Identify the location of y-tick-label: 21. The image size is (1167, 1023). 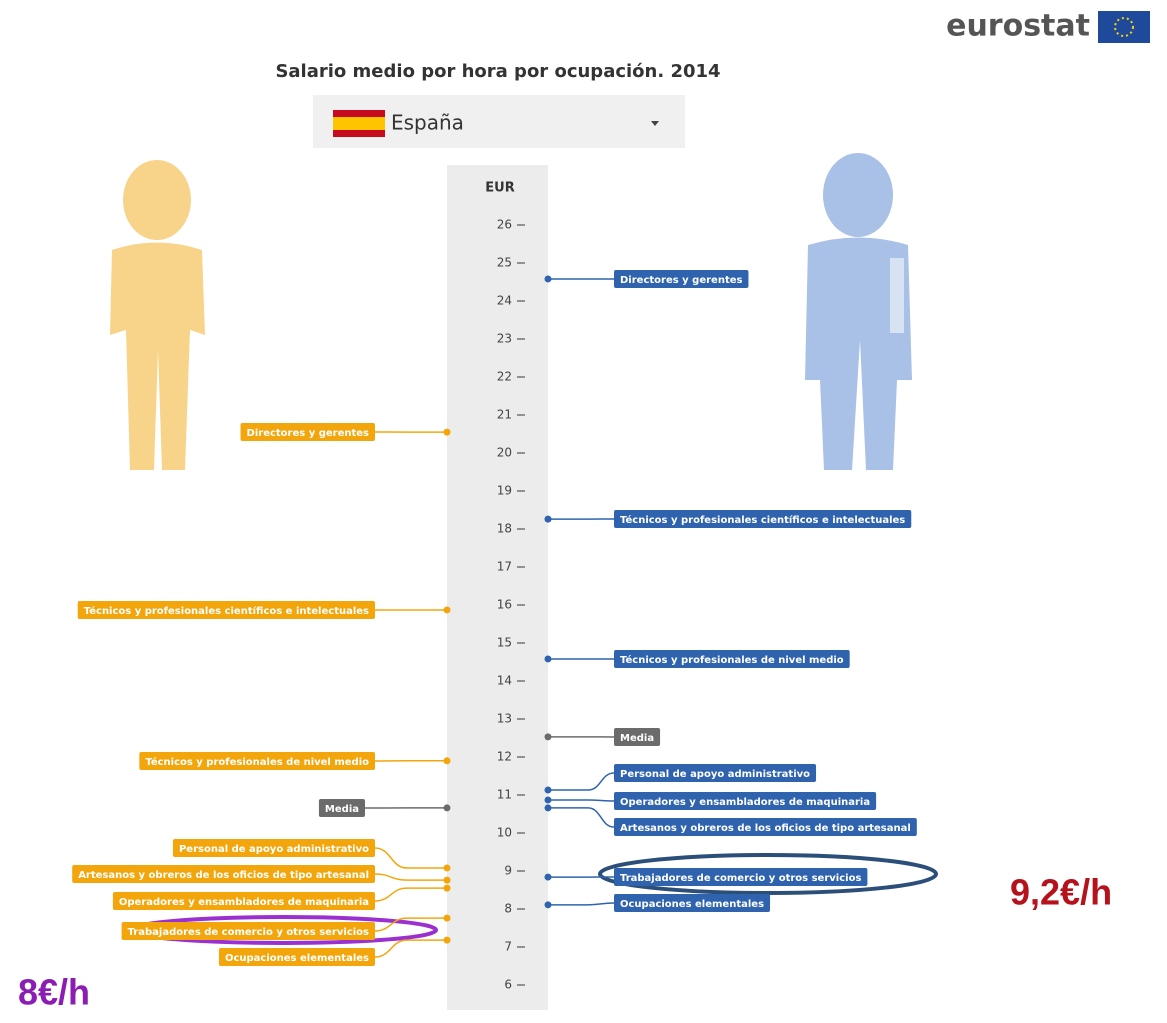
(504, 415).